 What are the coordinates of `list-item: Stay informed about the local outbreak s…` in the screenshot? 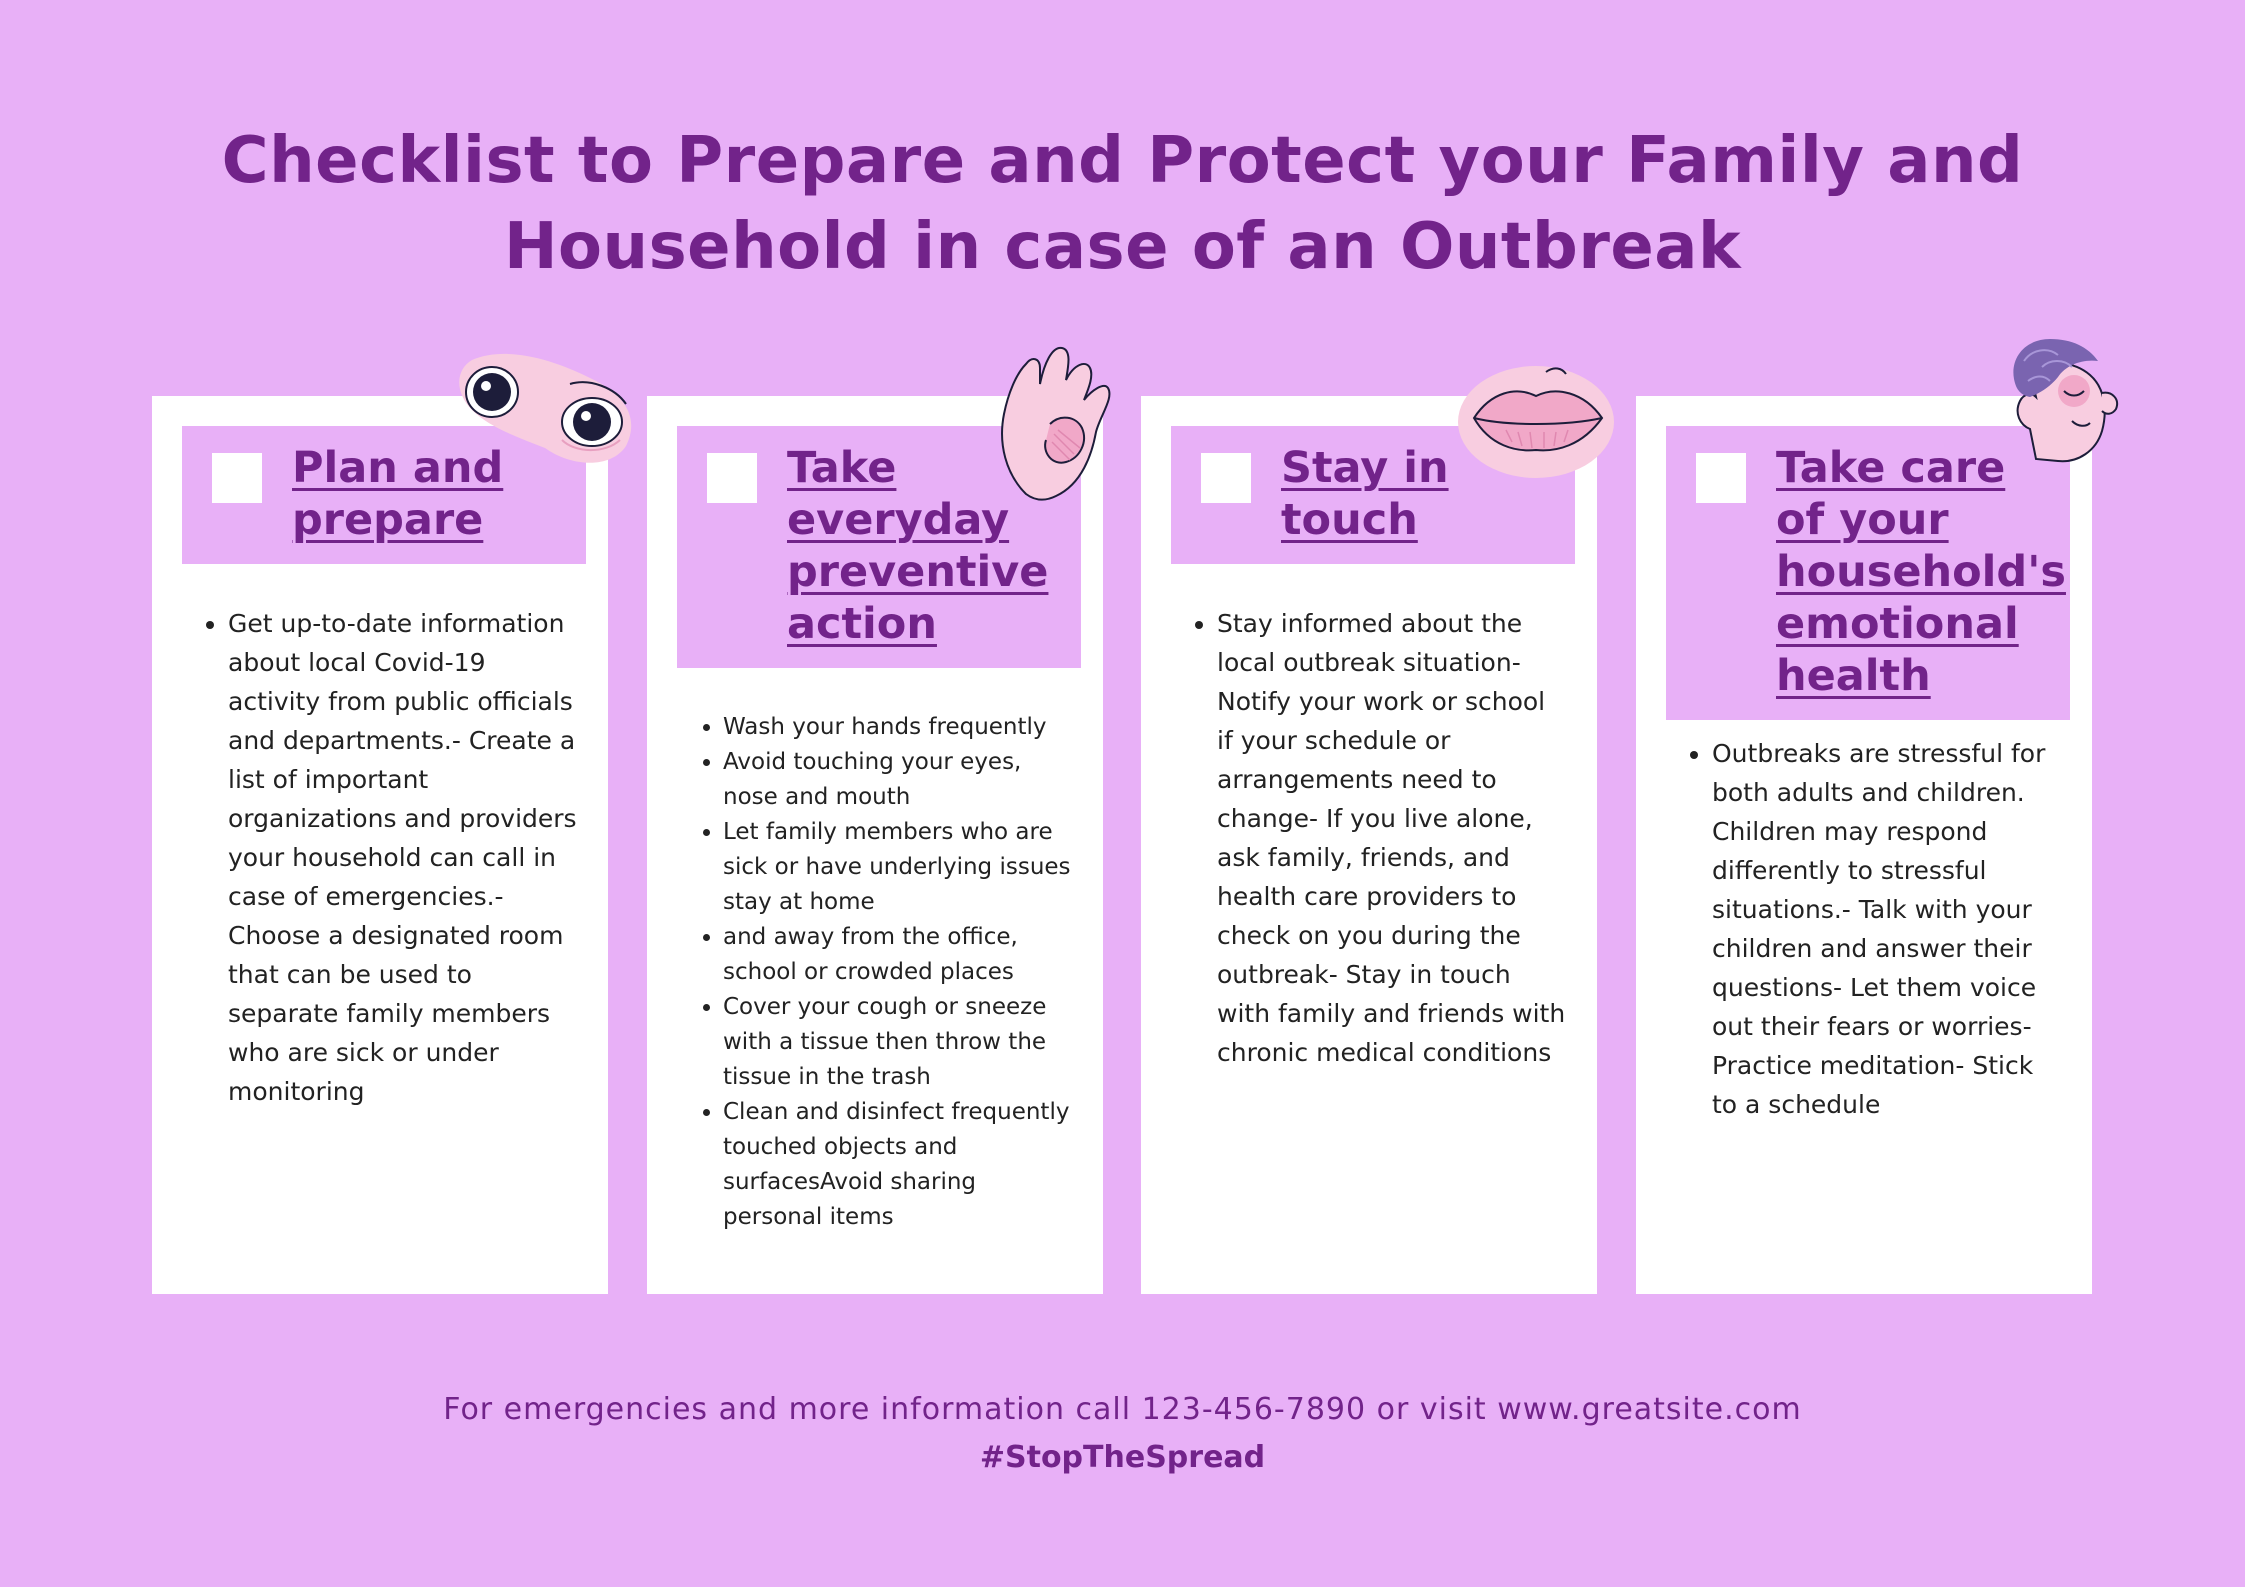 It's located at (1392, 838).